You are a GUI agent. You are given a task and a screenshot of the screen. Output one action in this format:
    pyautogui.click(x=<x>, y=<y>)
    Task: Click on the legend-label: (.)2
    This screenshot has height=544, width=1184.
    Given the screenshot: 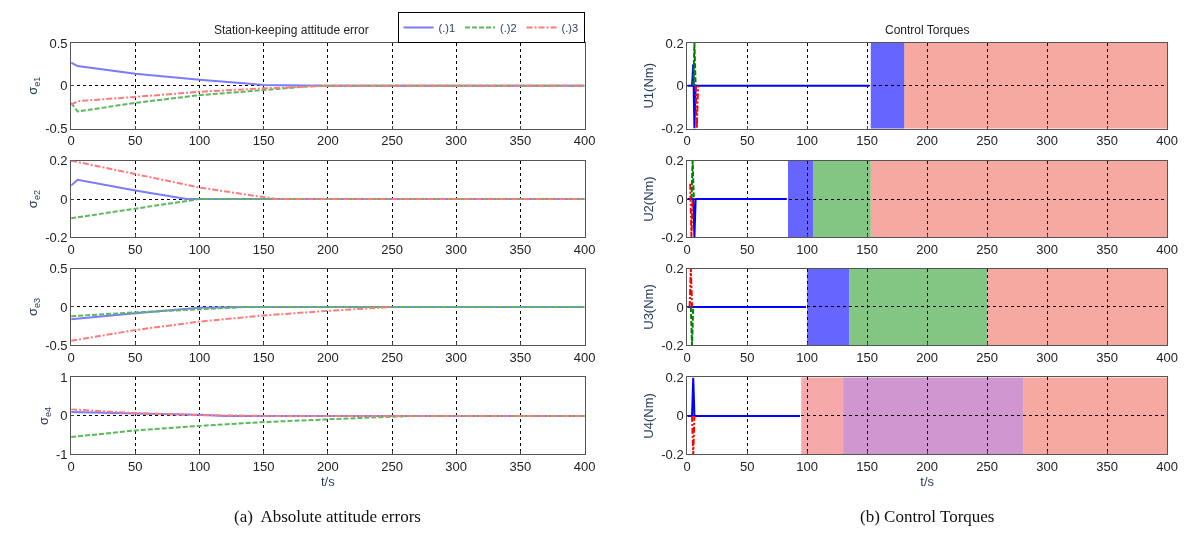 What is the action you would take?
    pyautogui.click(x=508, y=27)
    